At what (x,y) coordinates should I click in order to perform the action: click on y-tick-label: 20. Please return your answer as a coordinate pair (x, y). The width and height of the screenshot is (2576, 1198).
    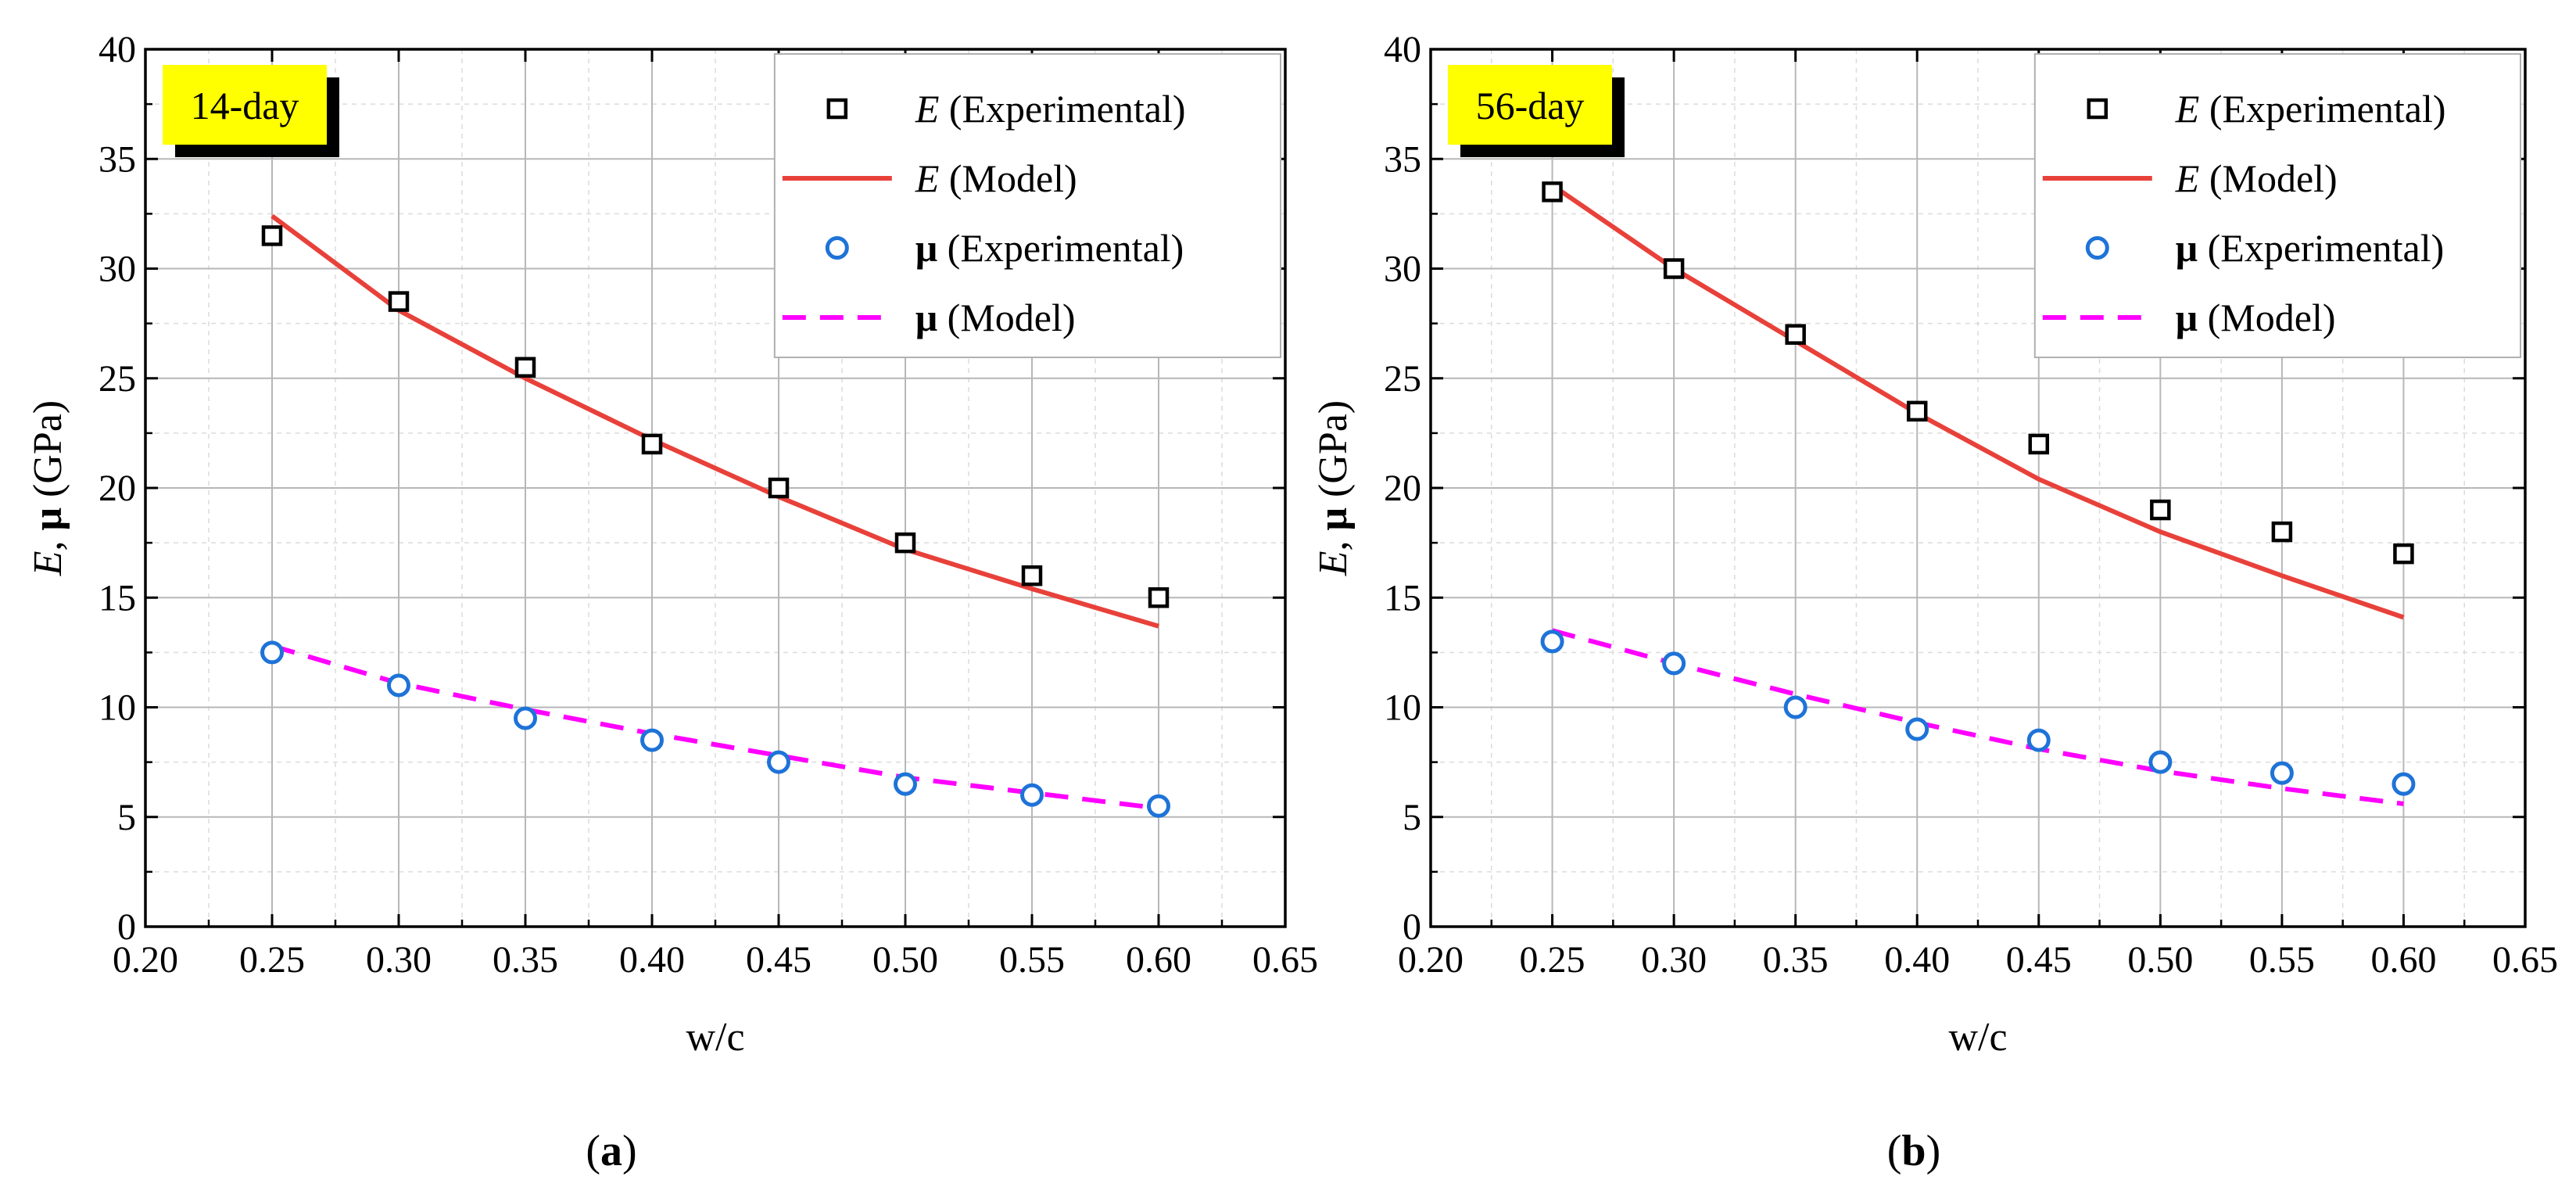
    Looking at the image, I should click on (117, 488).